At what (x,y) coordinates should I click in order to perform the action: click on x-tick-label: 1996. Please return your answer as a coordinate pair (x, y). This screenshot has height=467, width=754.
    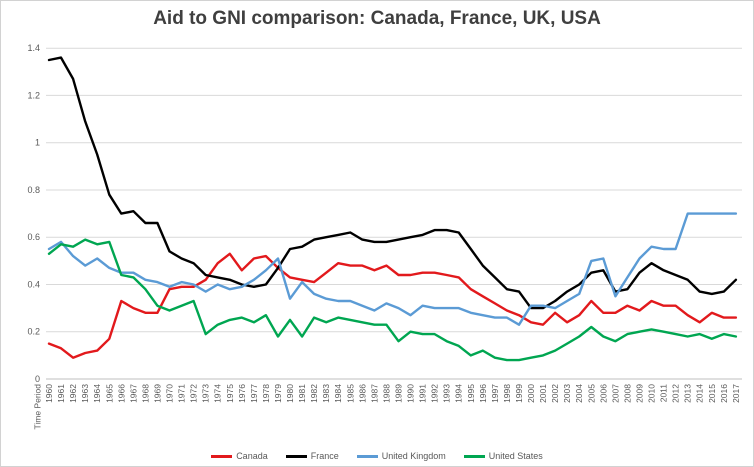
    Looking at the image, I should click on (483, 393).